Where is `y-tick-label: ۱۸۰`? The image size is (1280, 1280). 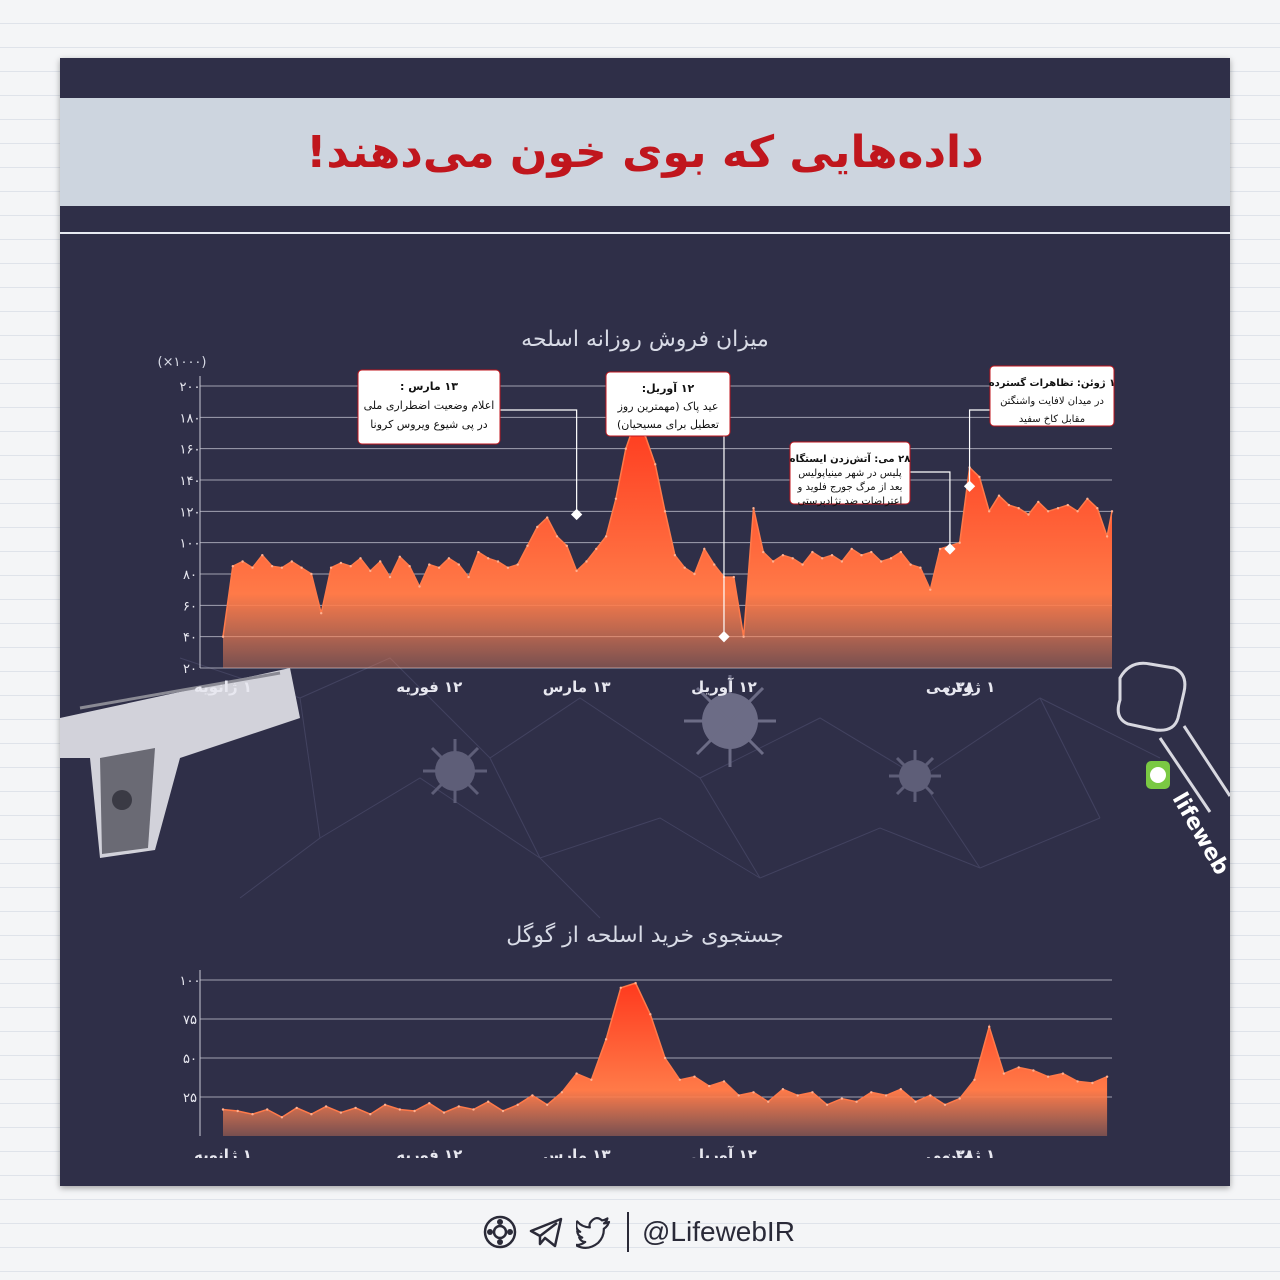 y-tick-label: ۱۸۰ is located at coordinates (190, 418).